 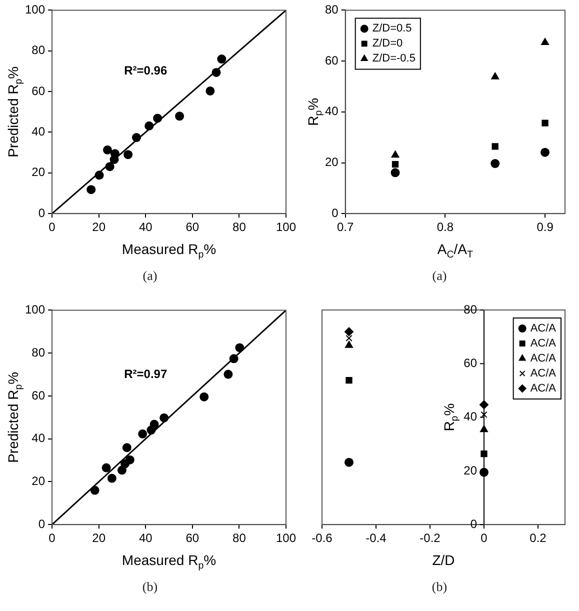 I want to click on annotation: R²=0.96, so click(x=146, y=71).